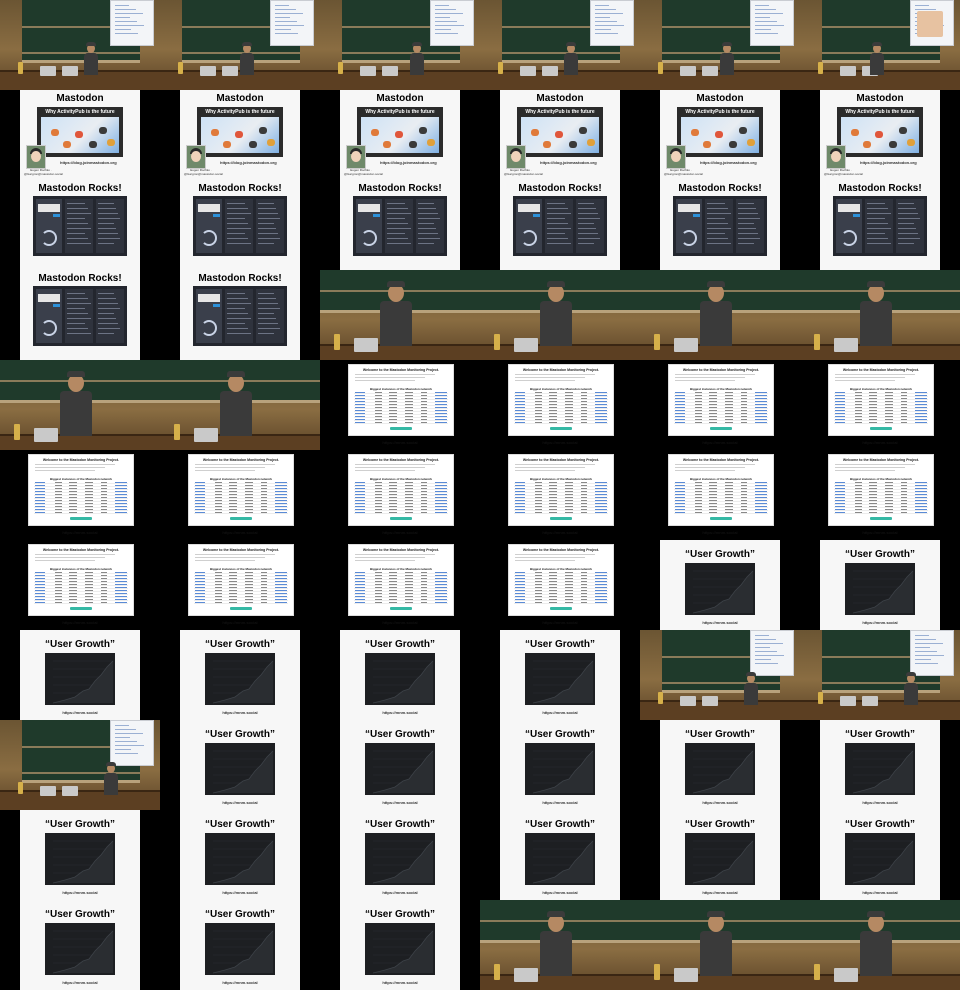 The height and width of the screenshot is (990, 960). Describe the element at coordinates (688, 71) in the screenshot. I see `laptop` at that location.